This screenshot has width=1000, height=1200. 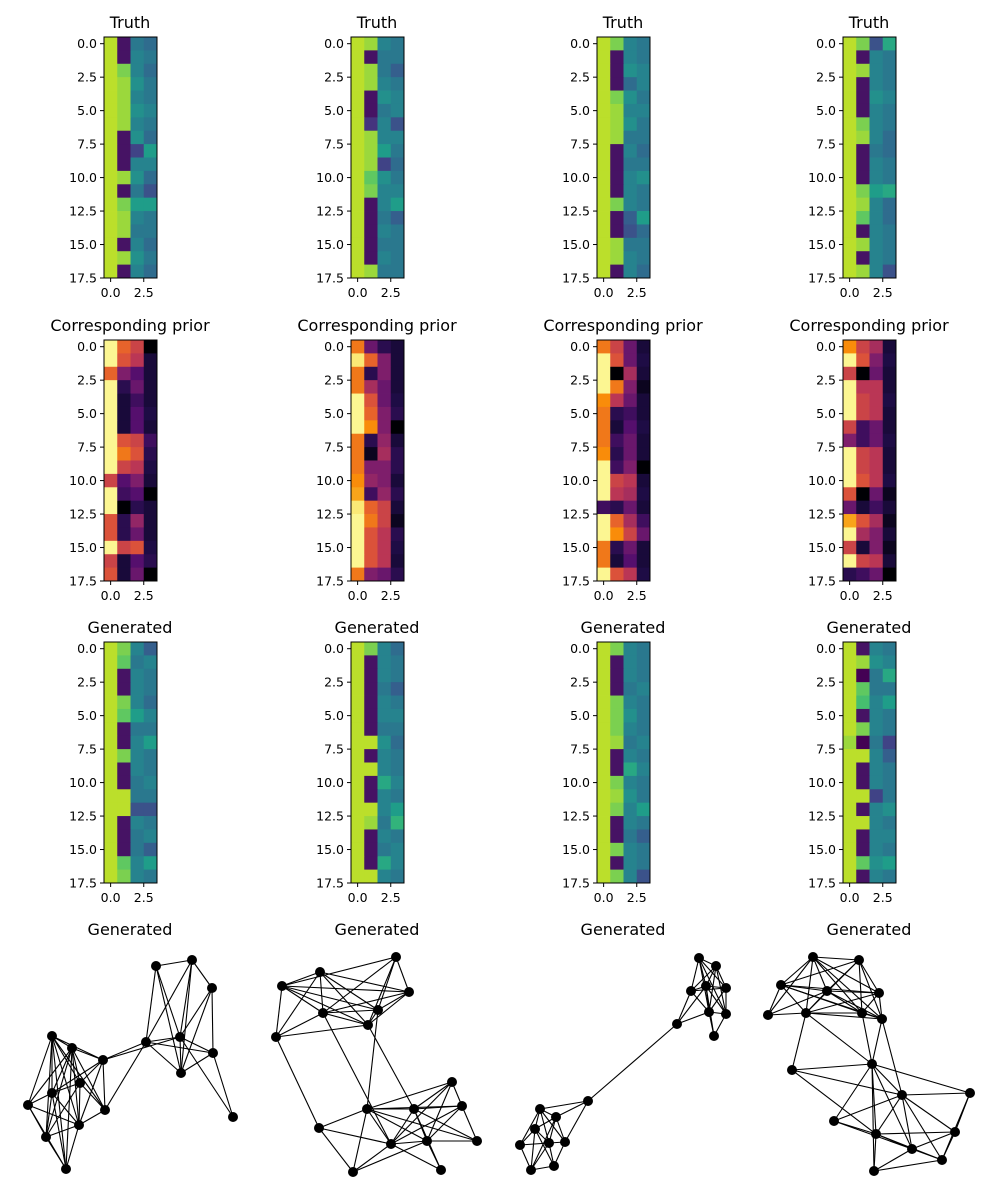 What do you see at coordinates (826, 413) in the screenshot?
I see `y-tick-label: 5.0` at bounding box center [826, 413].